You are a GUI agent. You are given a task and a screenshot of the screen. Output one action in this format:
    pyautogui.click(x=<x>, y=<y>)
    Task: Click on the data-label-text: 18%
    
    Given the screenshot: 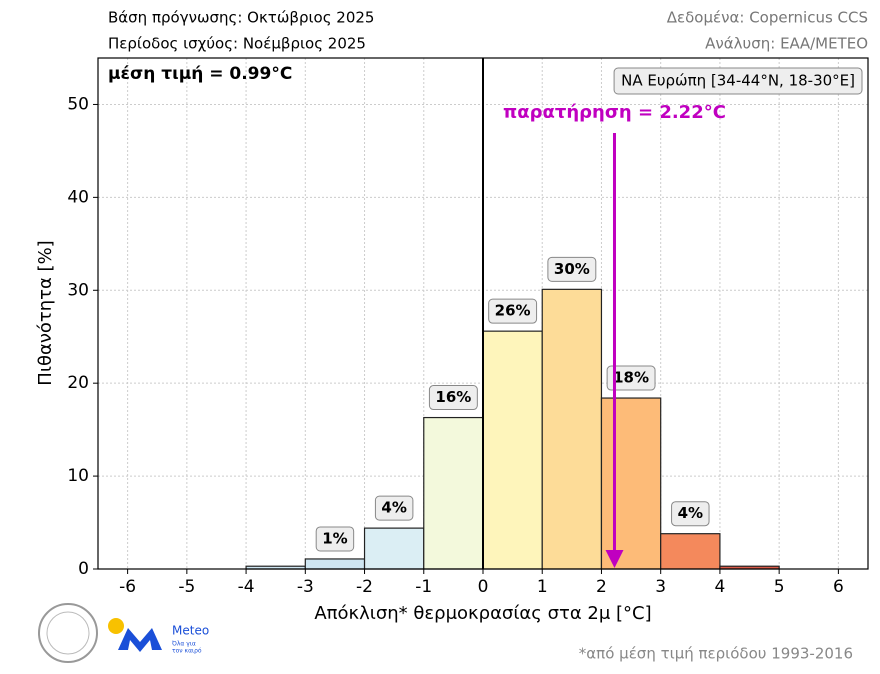 What is the action you would take?
    pyautogui.click(x=631, y=378)
    